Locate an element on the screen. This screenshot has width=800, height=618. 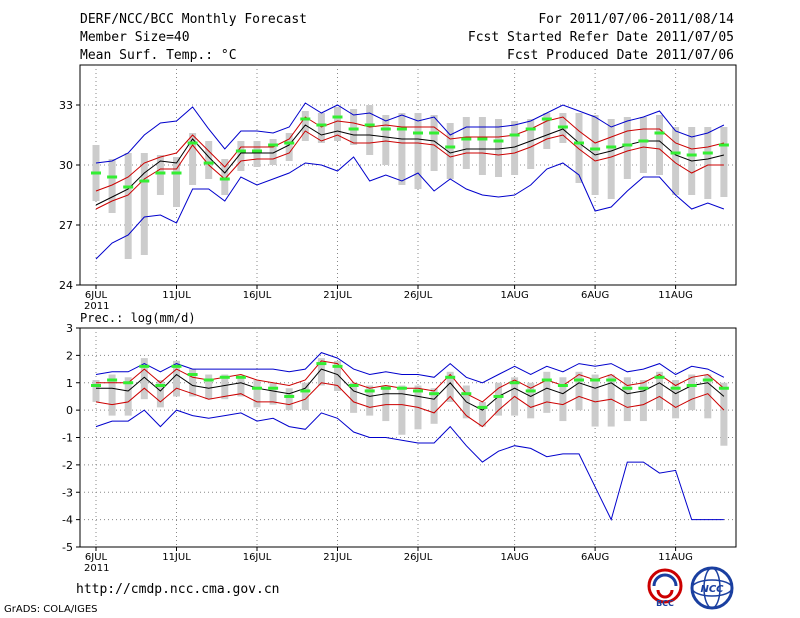
temp-lower-blue-line is located at coordinates (410, 208).